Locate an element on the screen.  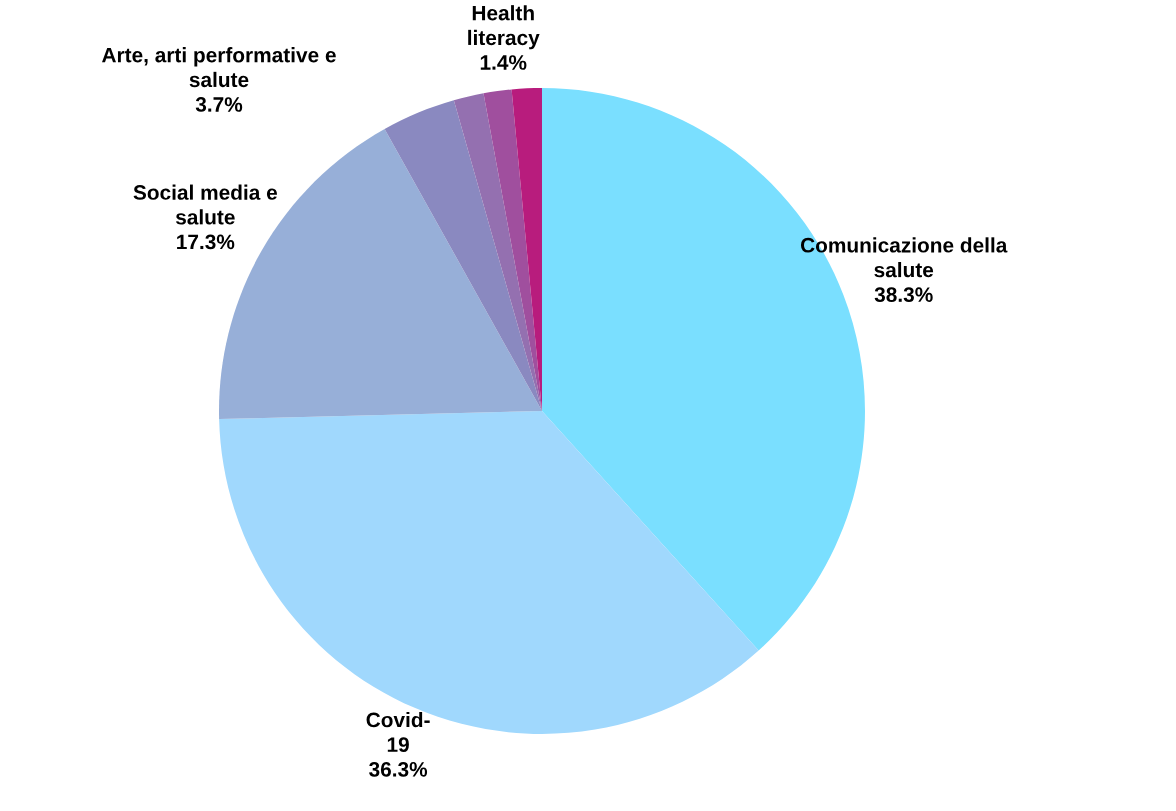
slice-label: Arte, arti performative e salute is located at coordinates (219, 67).